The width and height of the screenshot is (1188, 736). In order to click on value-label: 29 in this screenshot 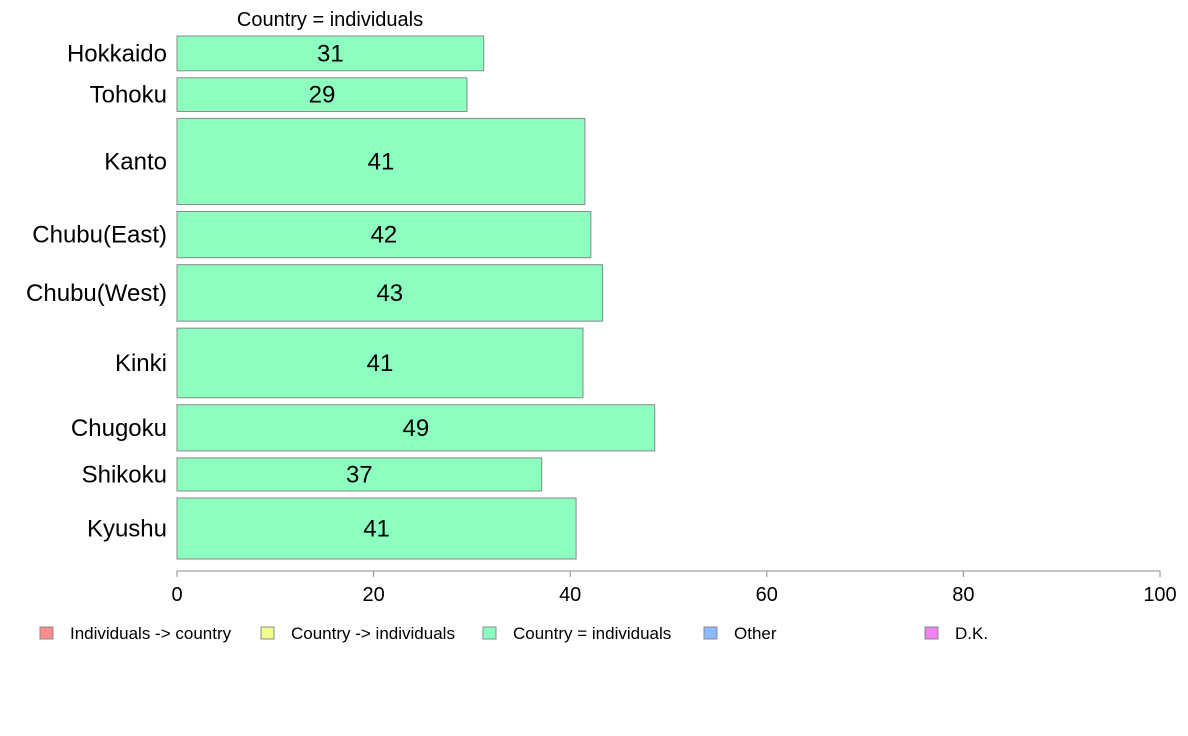, I will do `click(322, 95)`.